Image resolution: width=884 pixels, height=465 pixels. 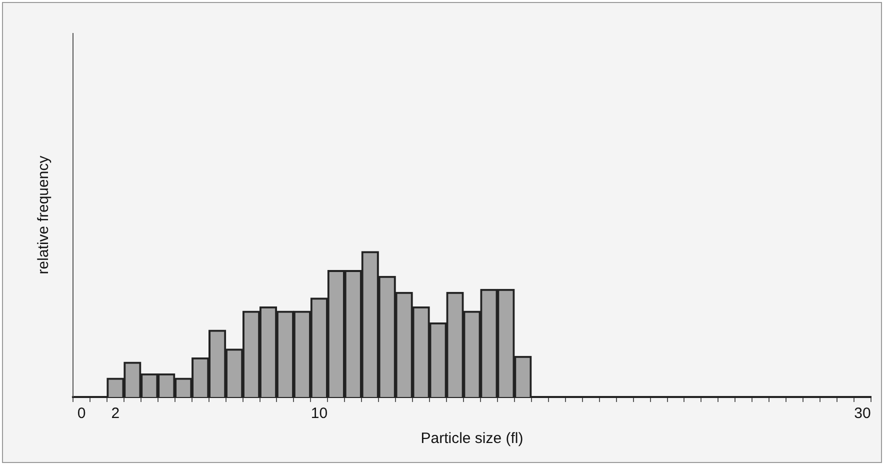 What do you see at coordinates (862, 413) in the screenshot?
I see `x-tick-label: 30` at bounding box center [862, 413].